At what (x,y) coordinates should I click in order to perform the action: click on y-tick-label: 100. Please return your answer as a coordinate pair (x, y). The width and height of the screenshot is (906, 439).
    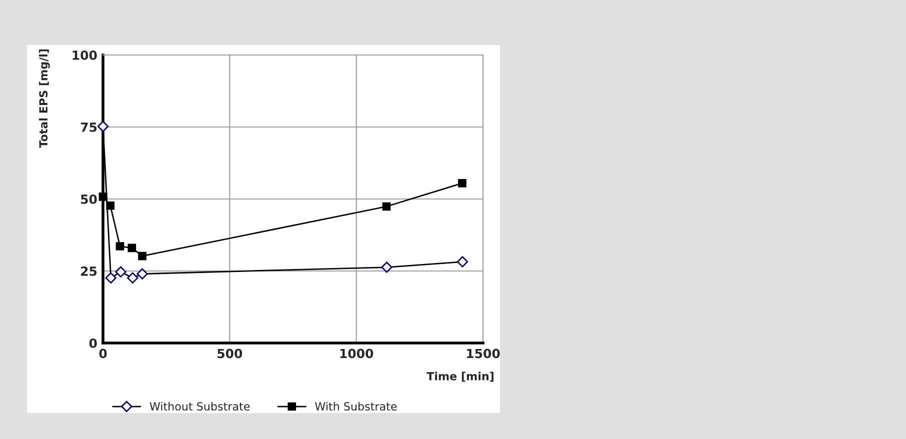
    Looking at the image, I should click on (84, 55).